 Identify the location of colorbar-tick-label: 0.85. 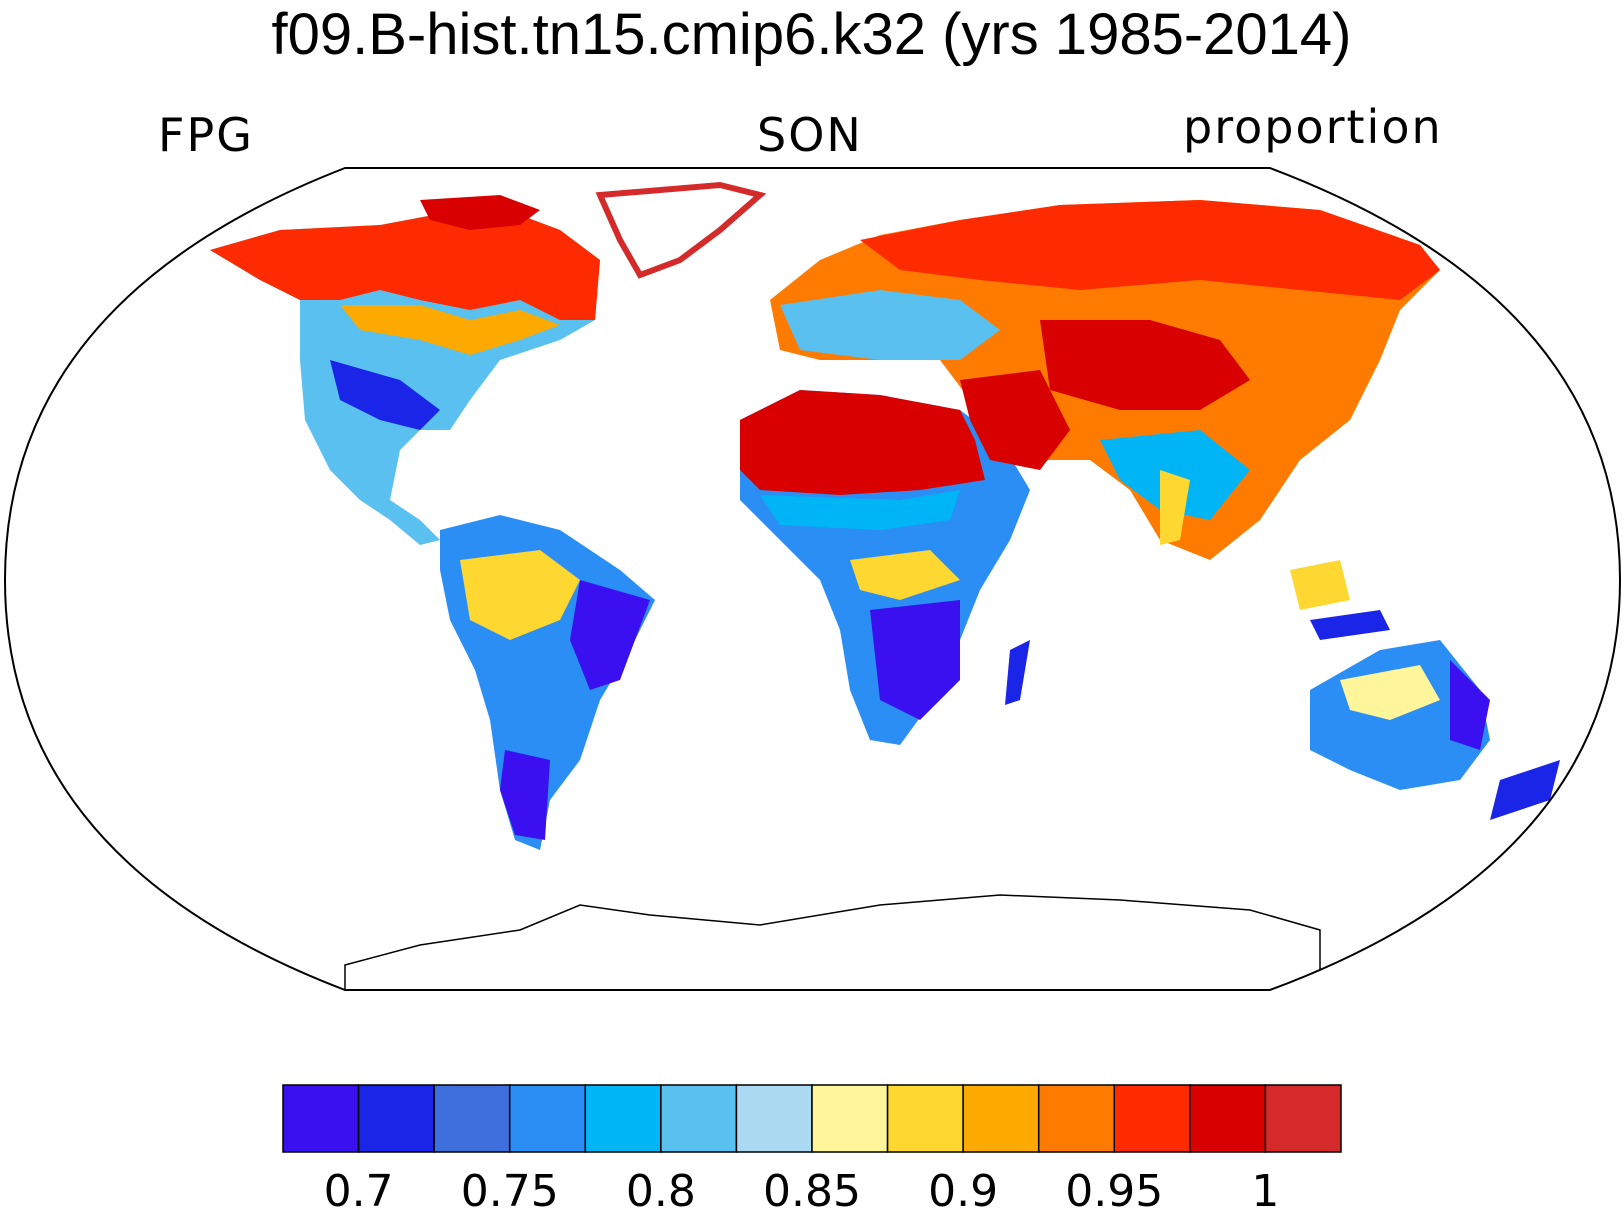
(812, 1191).